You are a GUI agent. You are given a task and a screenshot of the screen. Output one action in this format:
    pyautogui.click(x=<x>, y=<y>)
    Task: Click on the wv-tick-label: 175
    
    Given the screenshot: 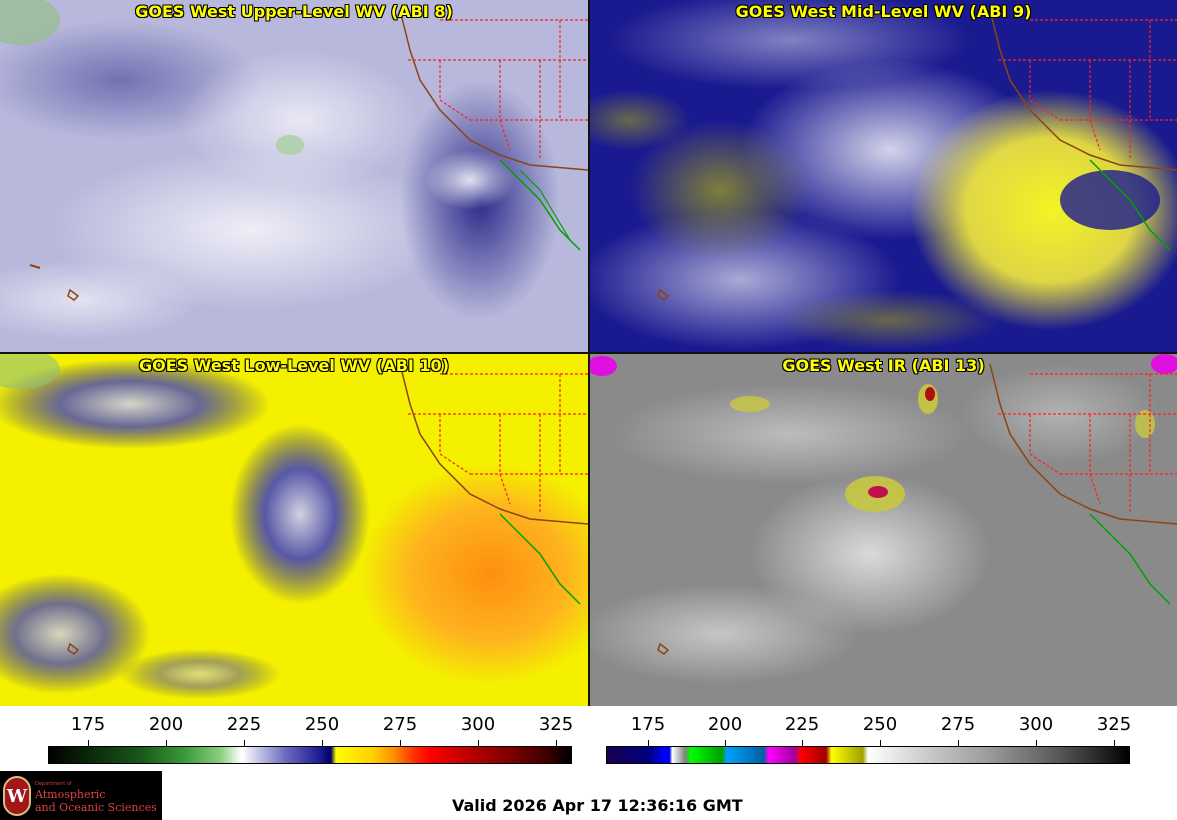 What is the action you would take?
    pyautogui.click(x=88, y=724)
    